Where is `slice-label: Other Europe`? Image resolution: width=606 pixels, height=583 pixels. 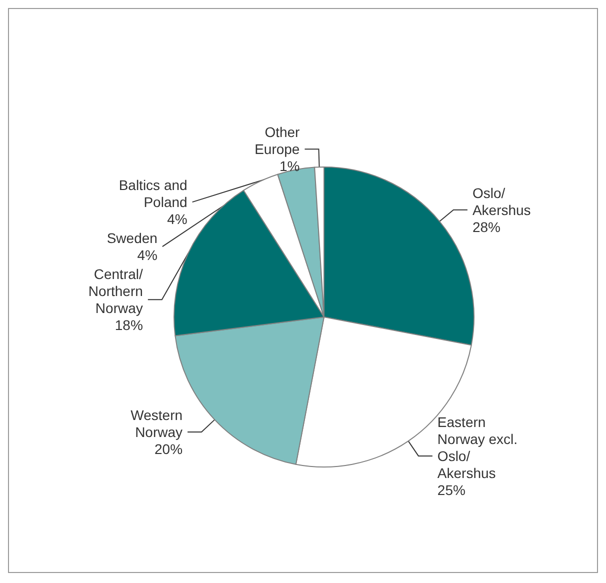
slice-label: Other Europe is located at coordinates (277, 141).